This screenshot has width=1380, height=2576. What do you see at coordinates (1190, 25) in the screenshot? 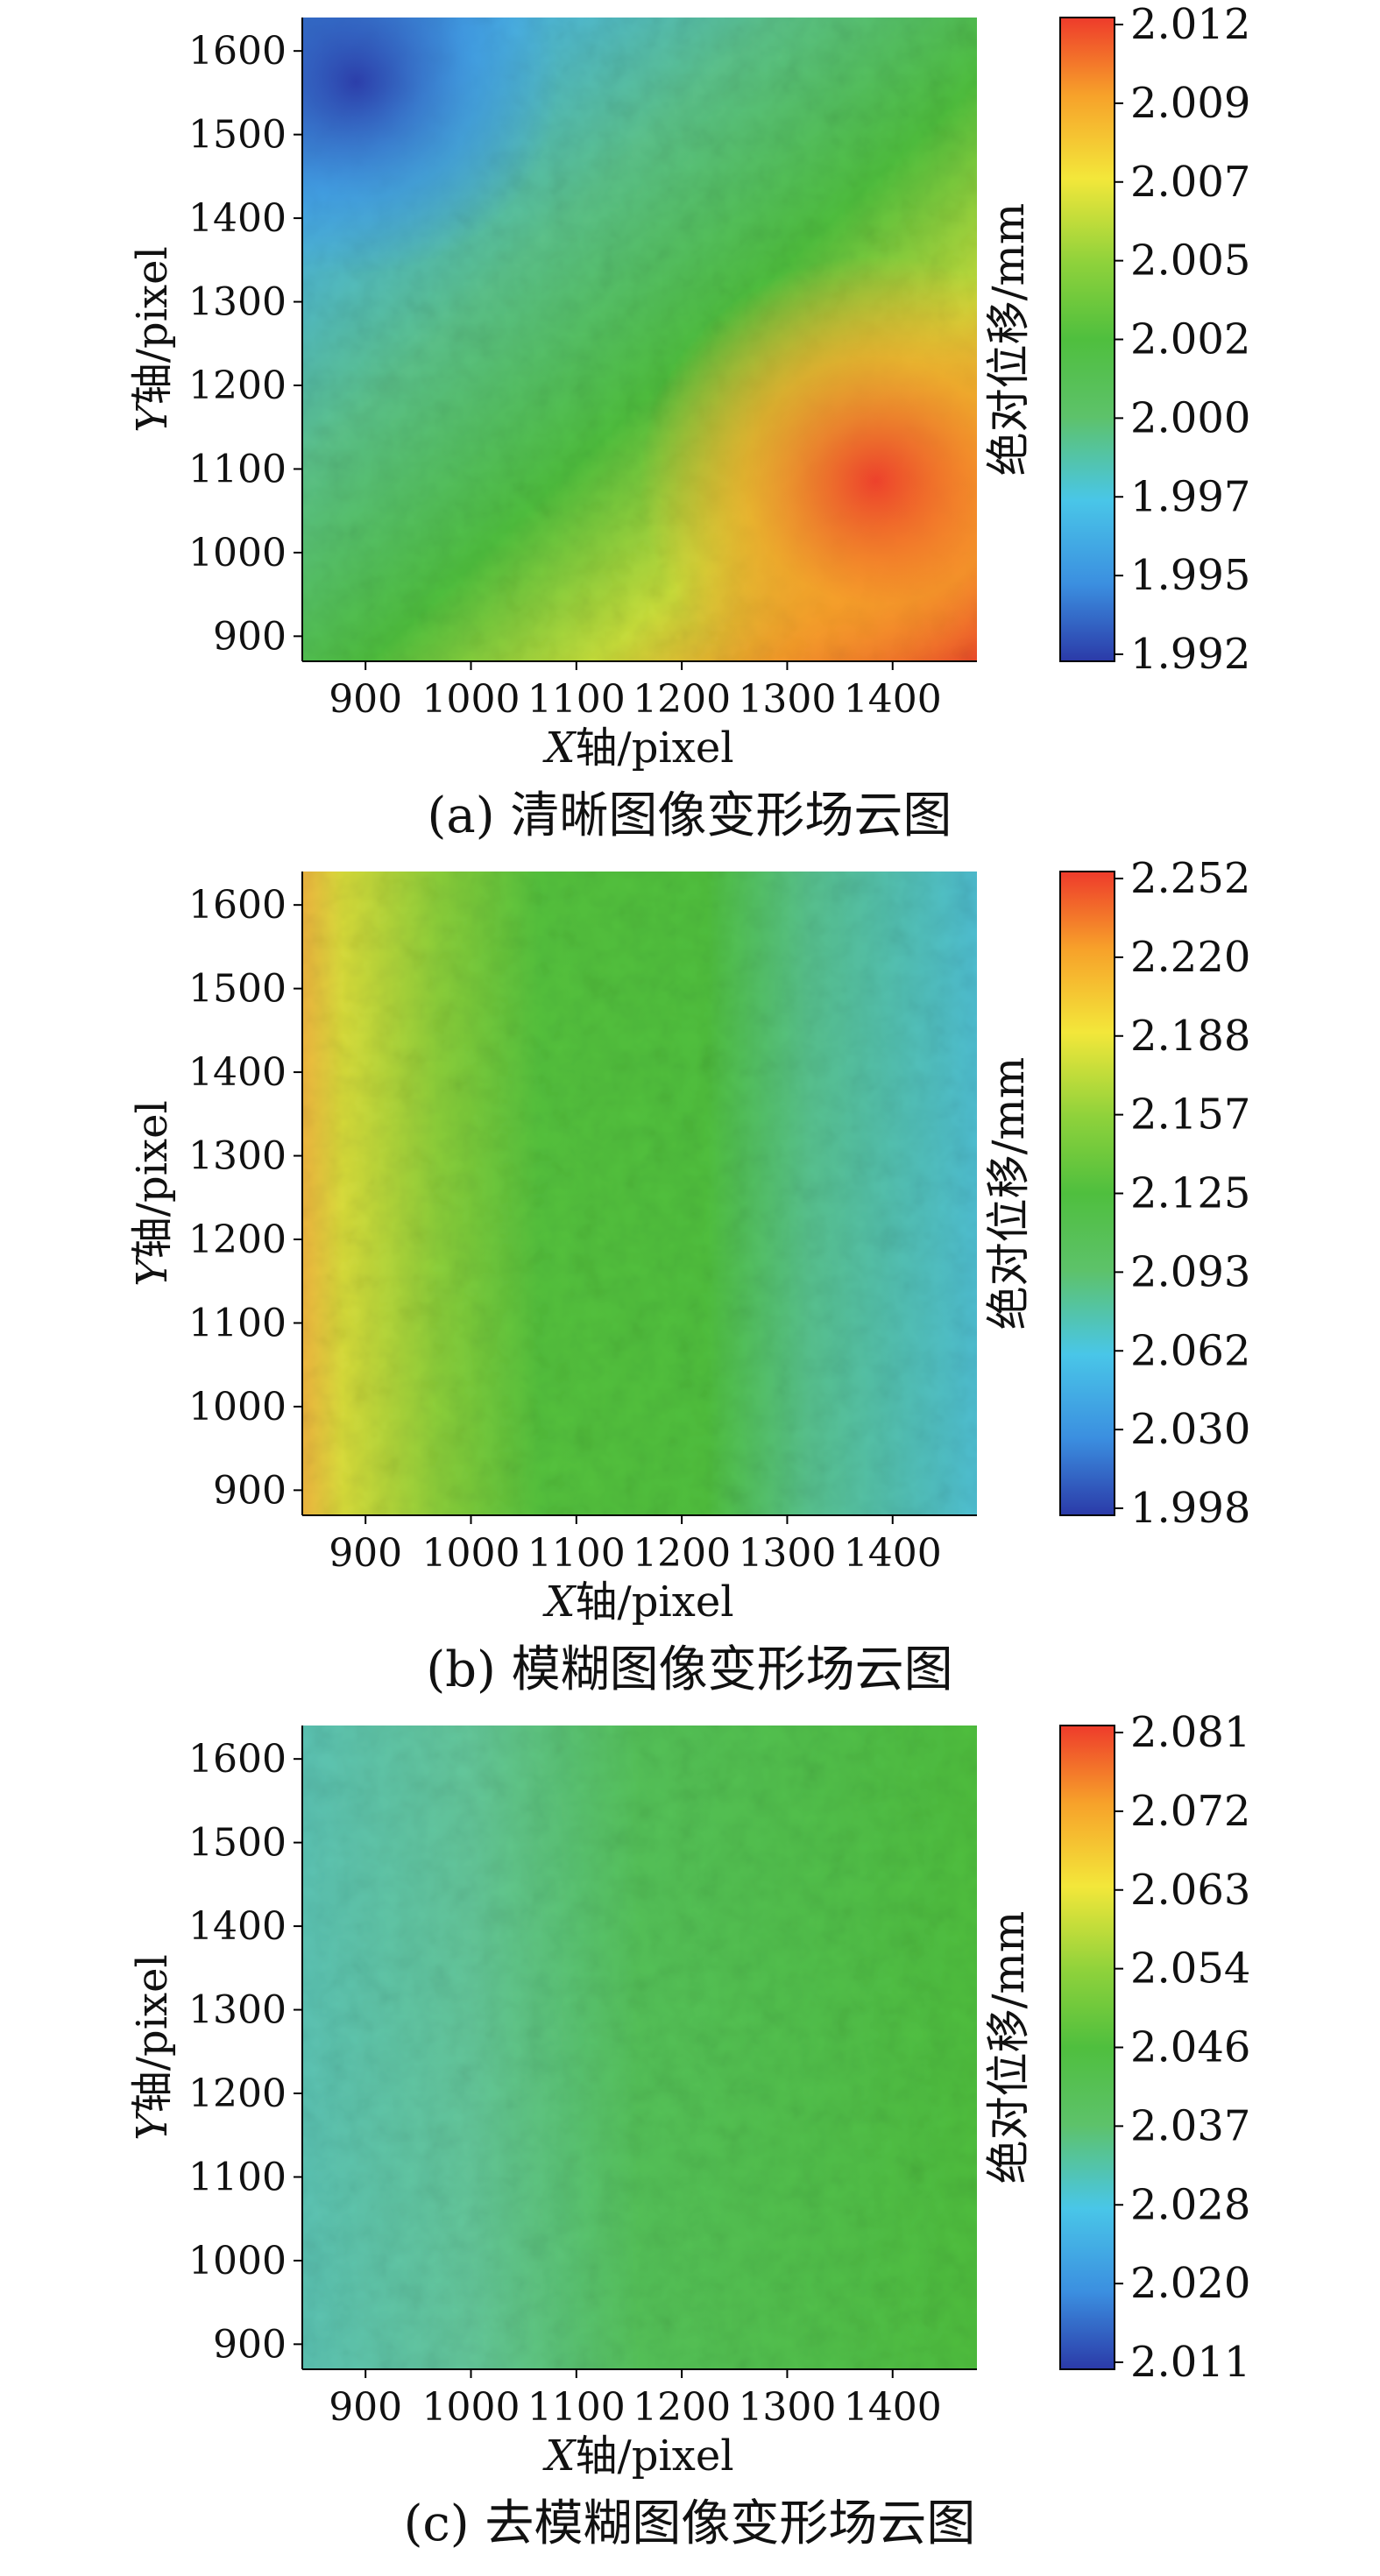
I see `colorbar-tick-label: 2.012` at bounding box center [1190, 25].